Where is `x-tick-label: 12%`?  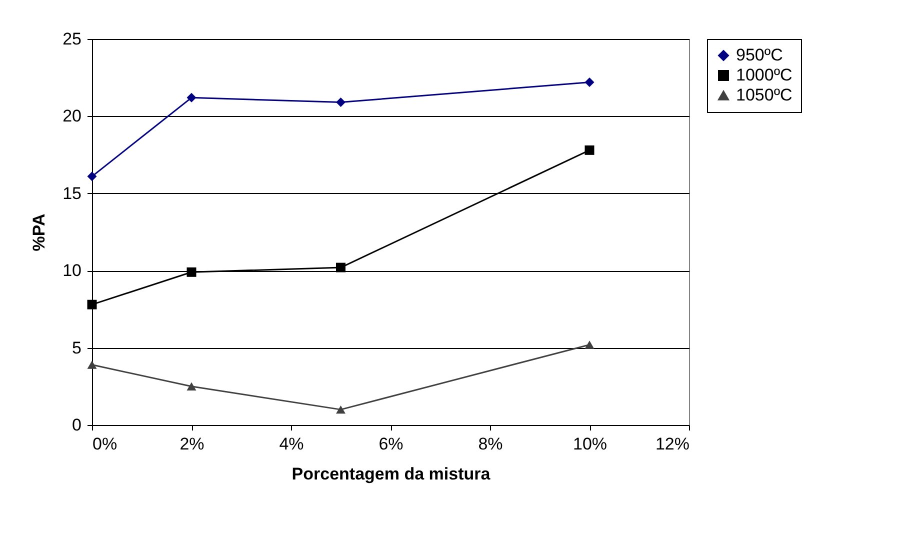
x-tick-label: 12% is located at coordinates (672, 444).